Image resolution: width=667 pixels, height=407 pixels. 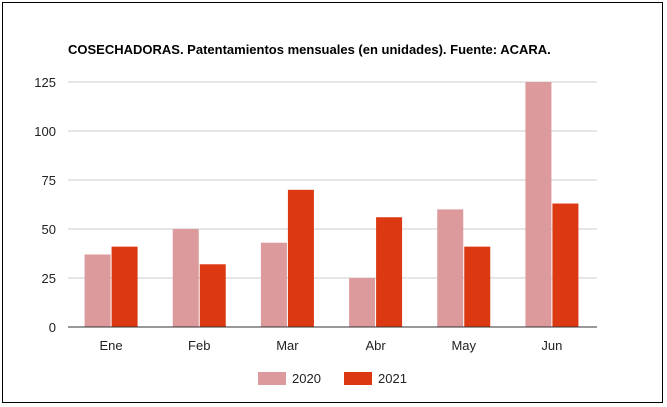 What do you see at coordinates (331, 345) in the screenshot?
I see `x-axis-ticks: Ene Feb Mar Abr May Jun` at bounding box center [331, 345].